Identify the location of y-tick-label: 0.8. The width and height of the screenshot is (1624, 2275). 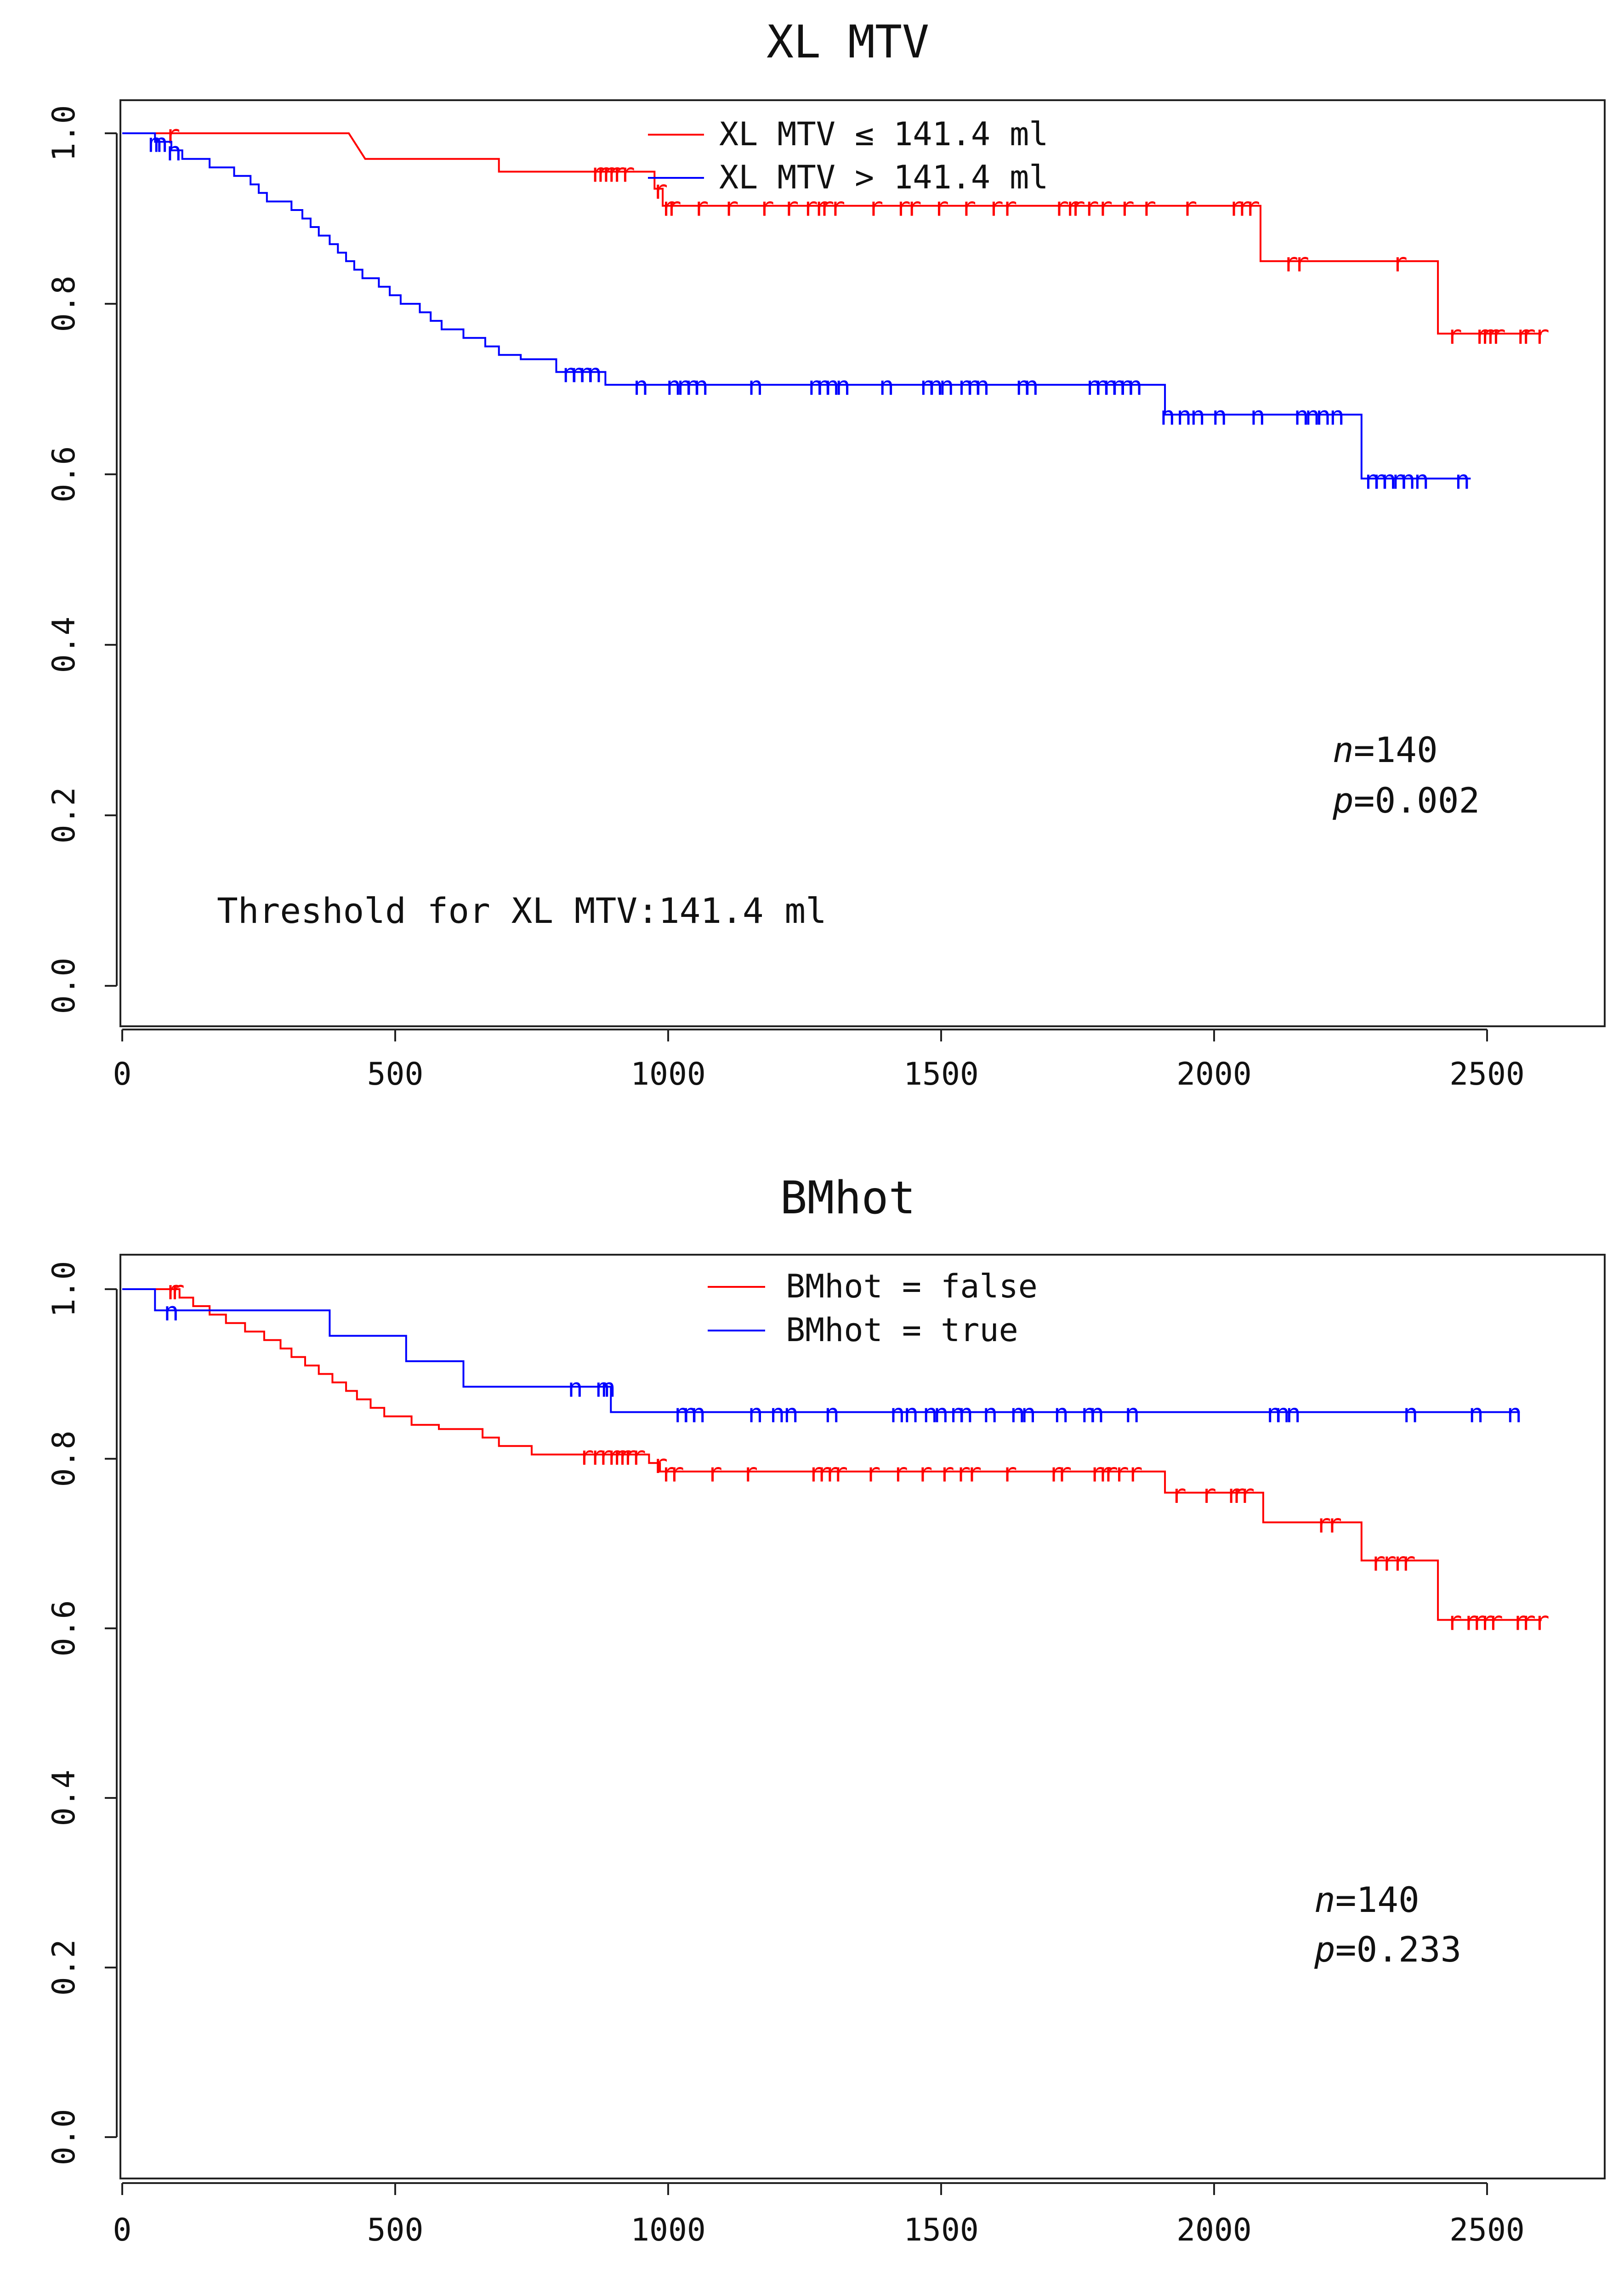
(64, 1459).